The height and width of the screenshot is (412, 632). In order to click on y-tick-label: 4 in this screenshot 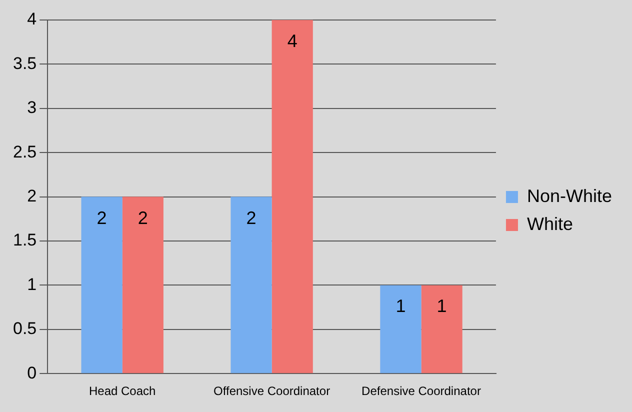, I will do `click(32, 19)`.